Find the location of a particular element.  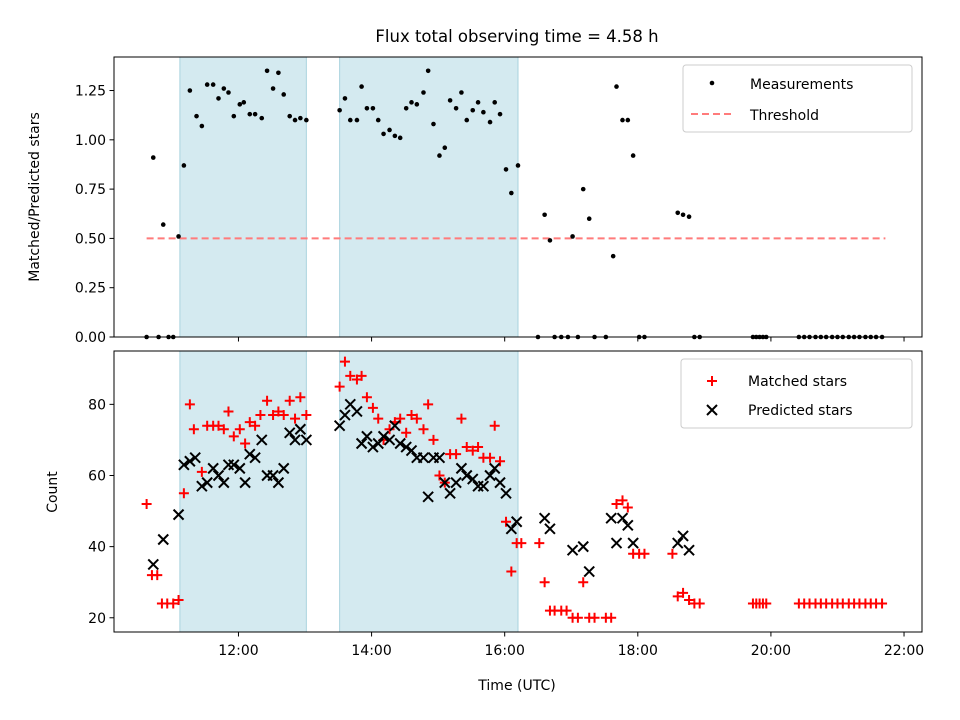

y-tick-label: 0.00 is located at coordinates (90, 338).